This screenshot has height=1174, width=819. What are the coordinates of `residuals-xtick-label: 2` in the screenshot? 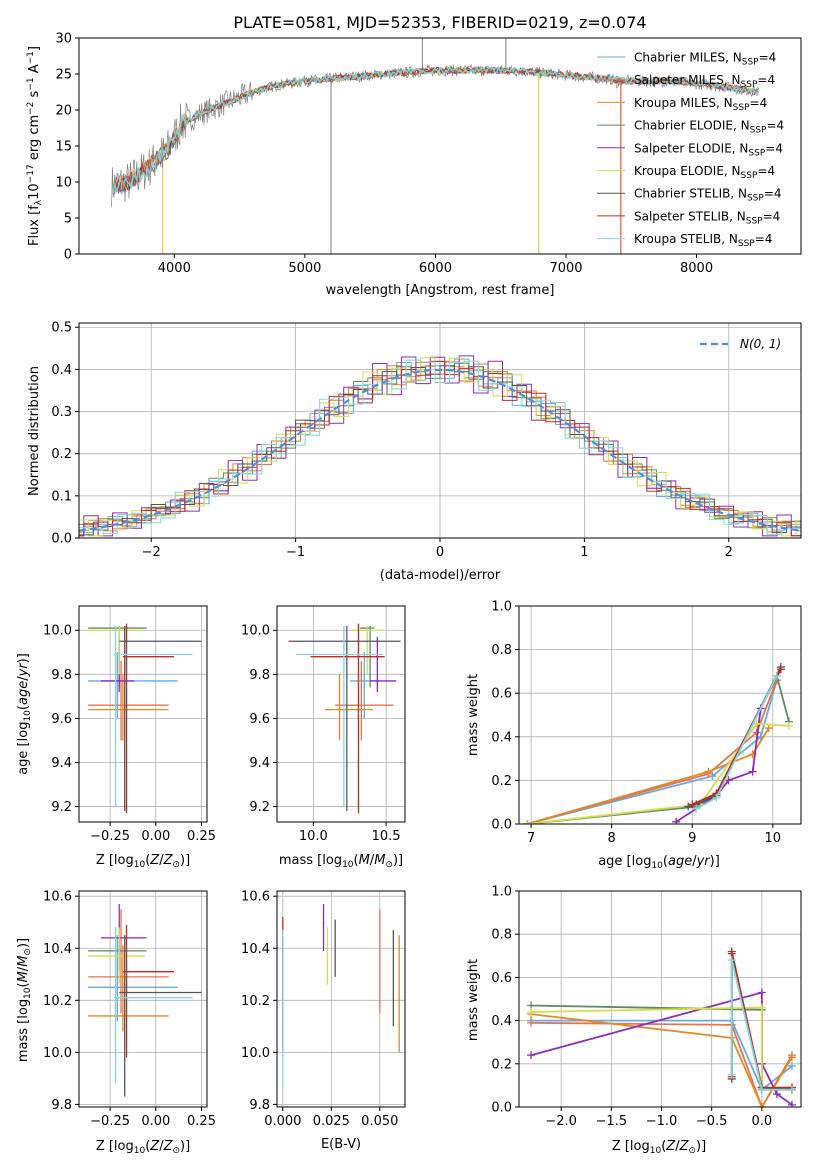 It's located at (729, 552).